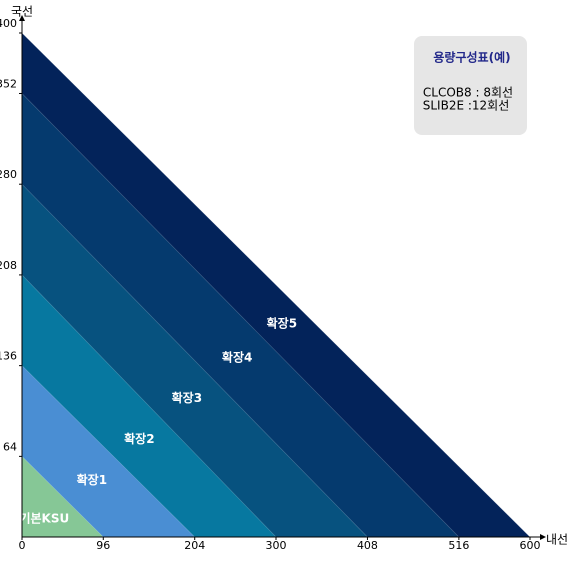  Describe the element at coordinates (282, 322) in the screenshot. I see `band-label: 확장5` at that location.